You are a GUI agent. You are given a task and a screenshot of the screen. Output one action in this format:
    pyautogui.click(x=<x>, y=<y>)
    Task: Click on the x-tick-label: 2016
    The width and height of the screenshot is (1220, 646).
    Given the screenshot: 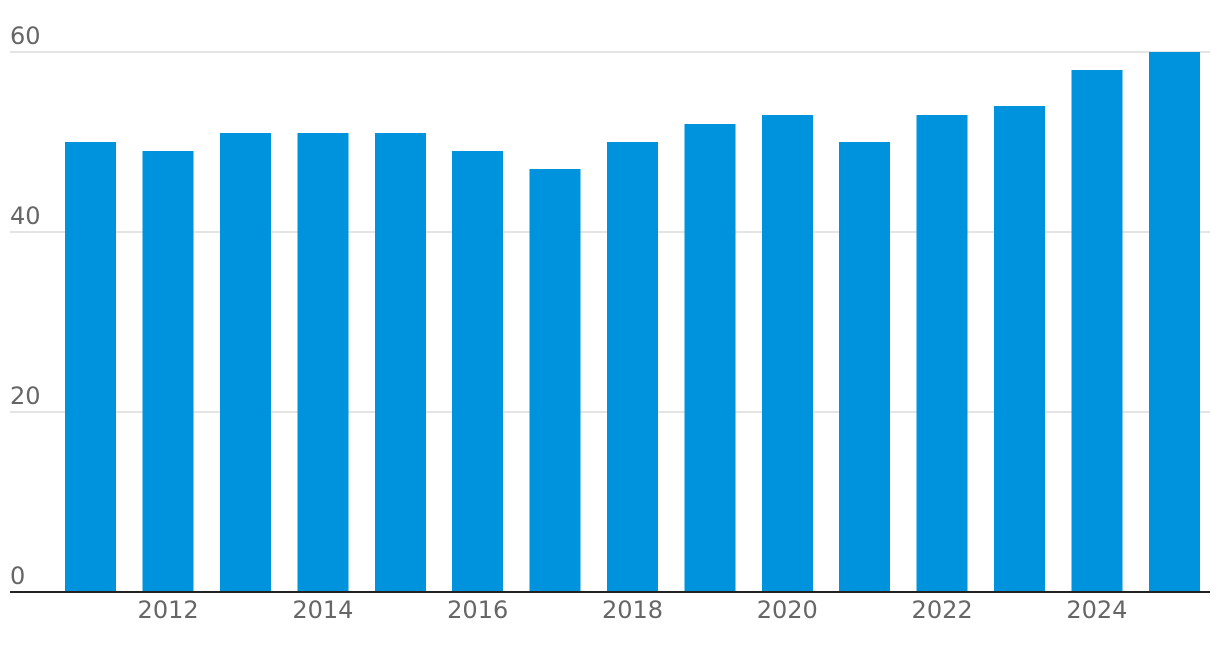 What is the action you would take?
    pyautogui.click(x=477, y=610)
    